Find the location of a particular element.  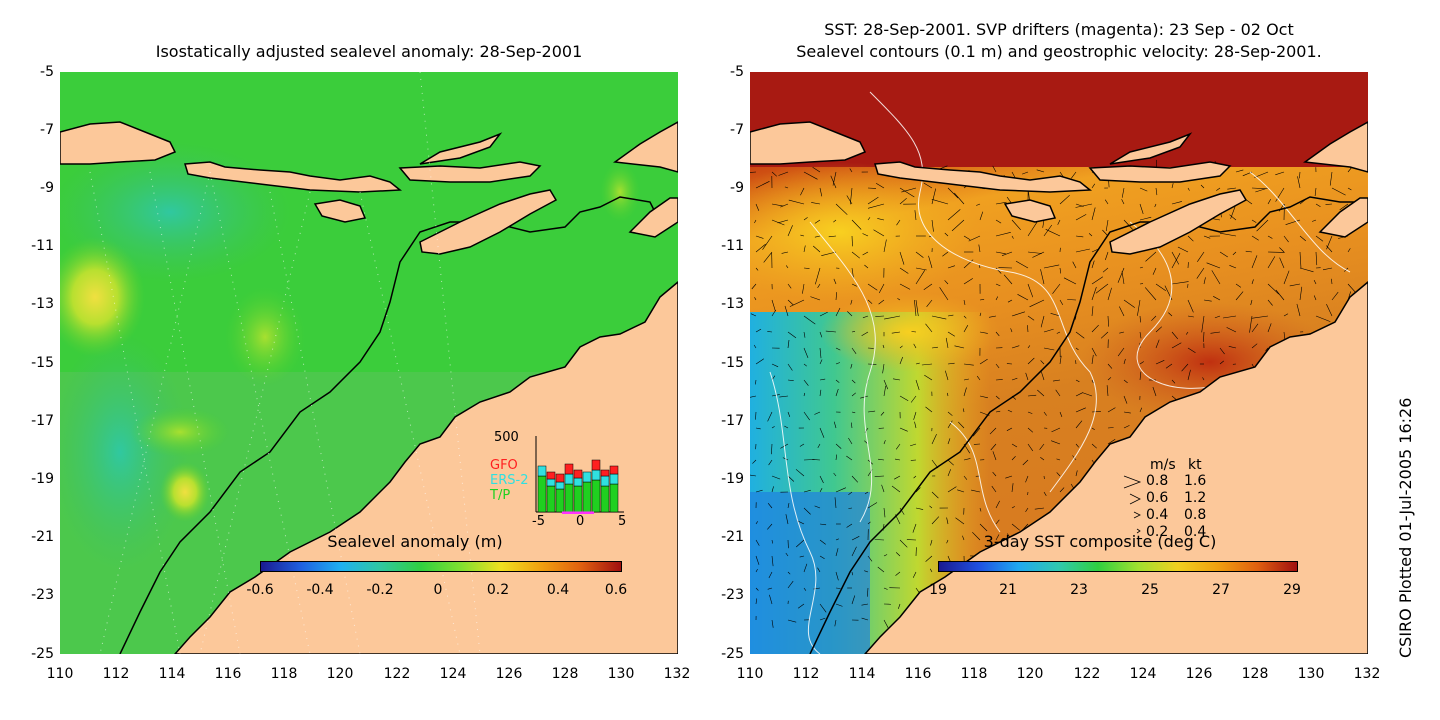

inset-xtick: 5 is located at coordinates (622, 521).